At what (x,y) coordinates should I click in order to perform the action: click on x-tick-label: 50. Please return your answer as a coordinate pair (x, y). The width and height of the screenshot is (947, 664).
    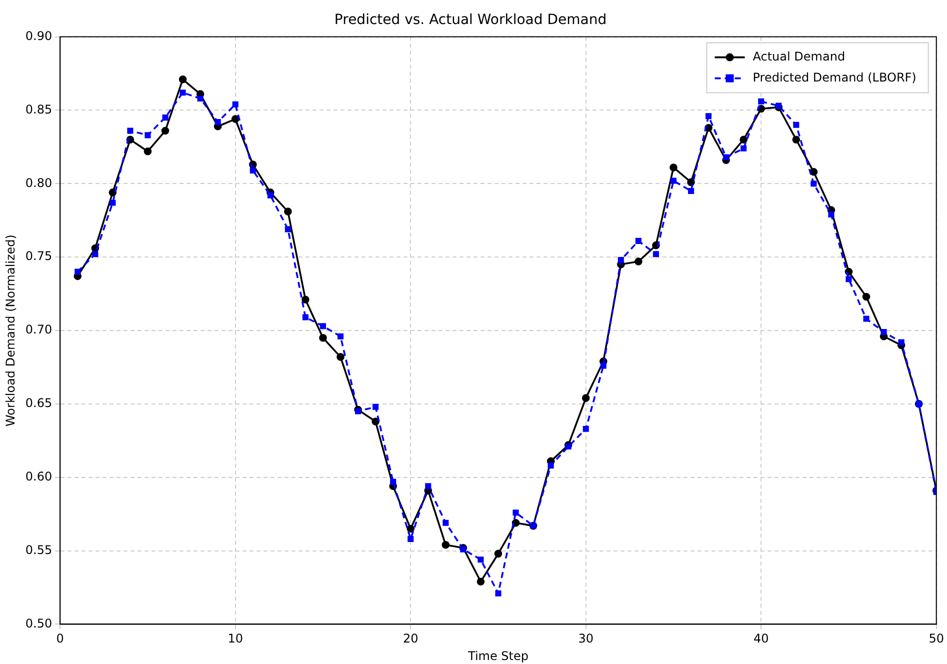
    Looking at the image, I should click on (936, 639).